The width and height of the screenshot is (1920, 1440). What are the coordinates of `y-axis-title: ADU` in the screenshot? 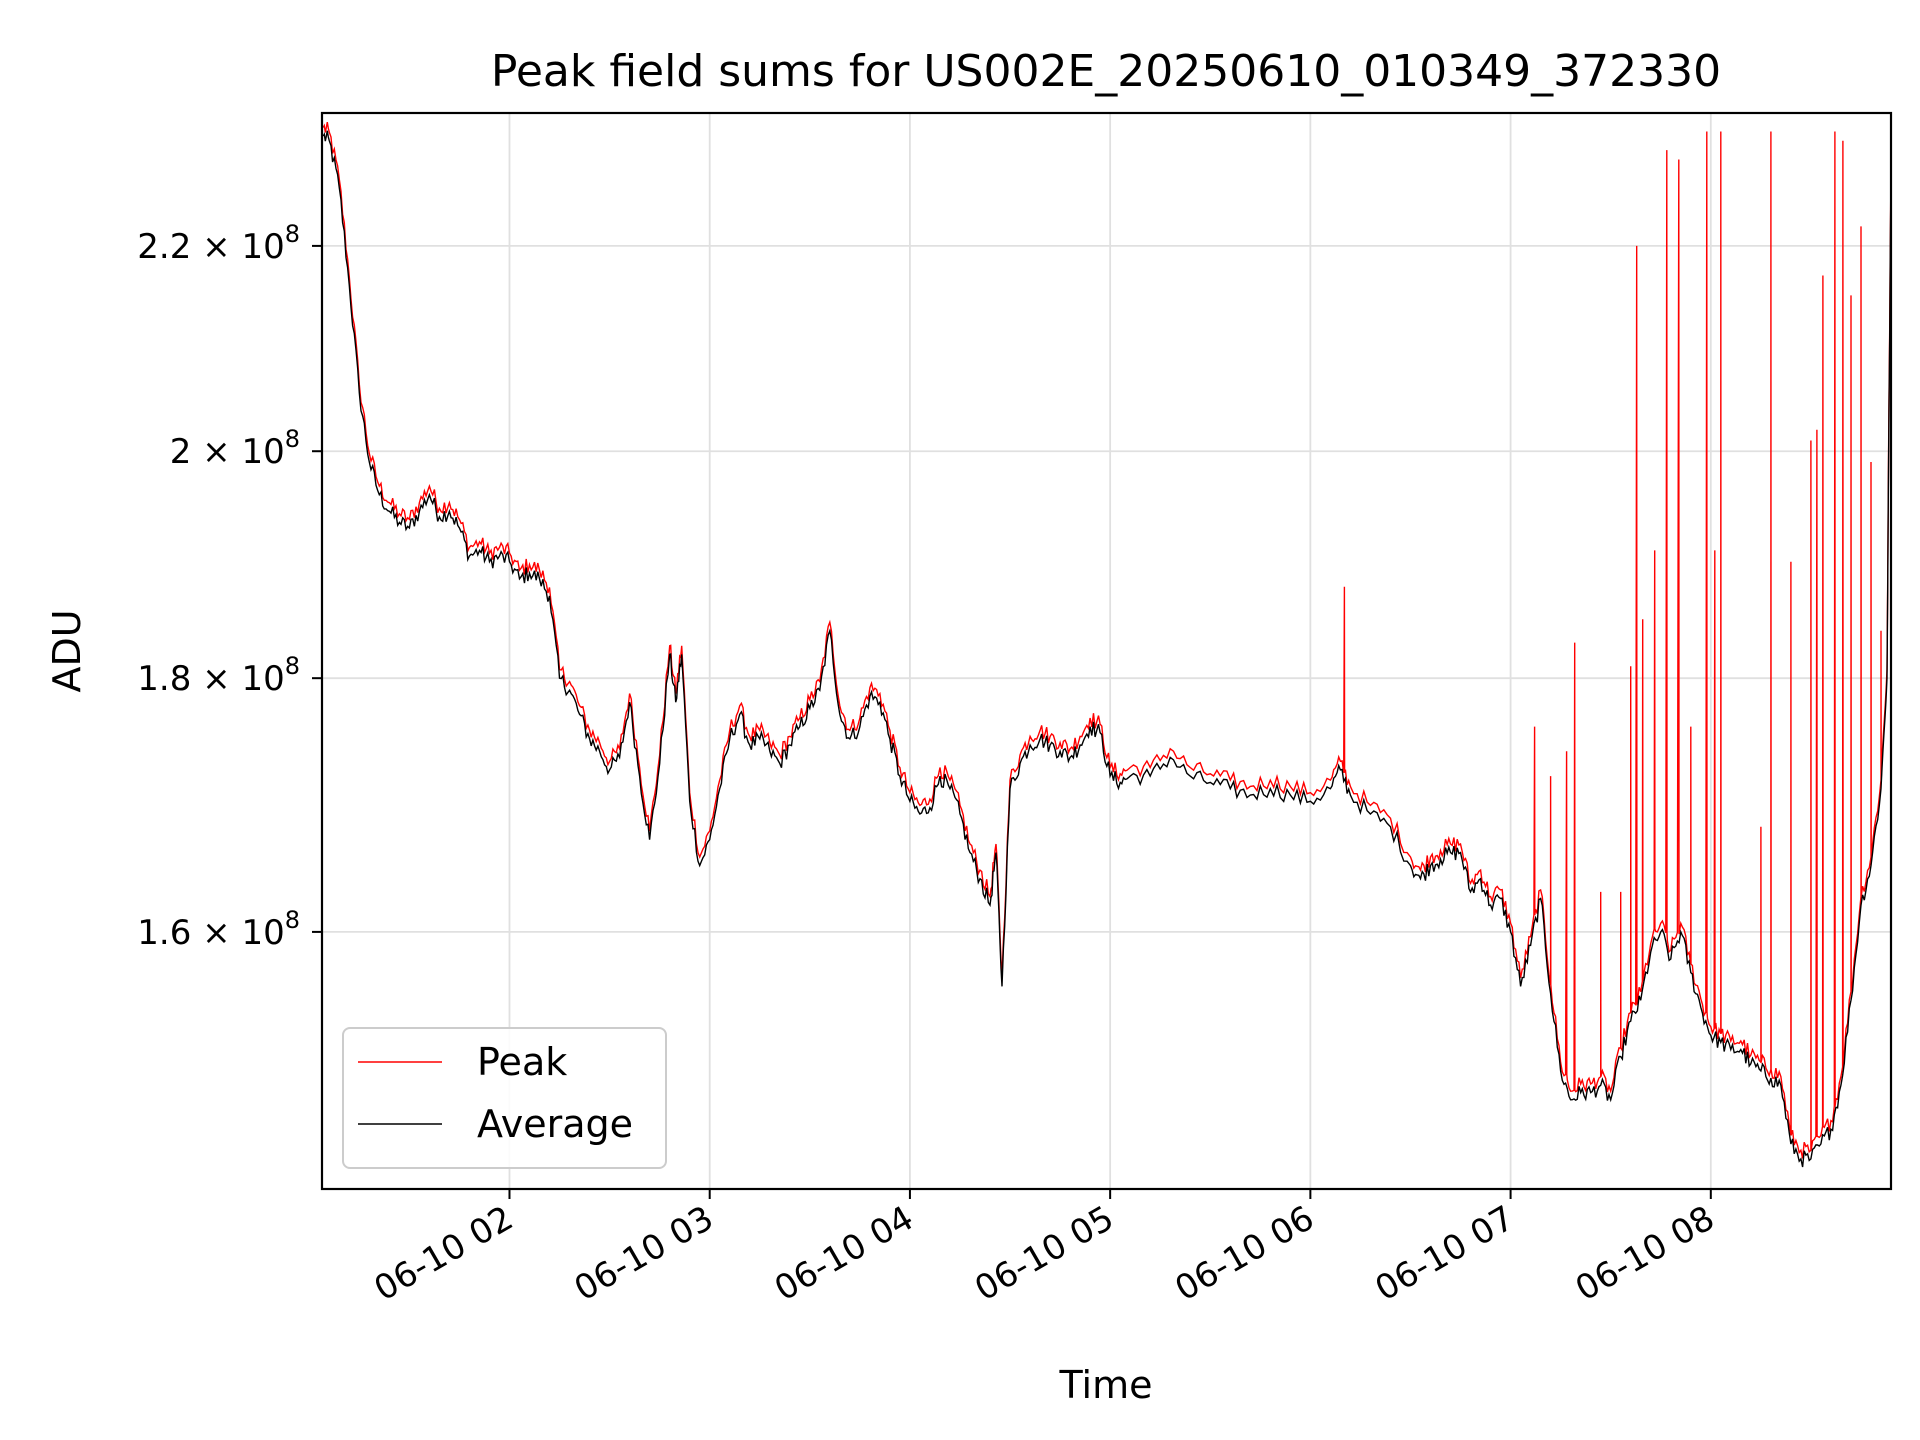 It's located at (67, 650).